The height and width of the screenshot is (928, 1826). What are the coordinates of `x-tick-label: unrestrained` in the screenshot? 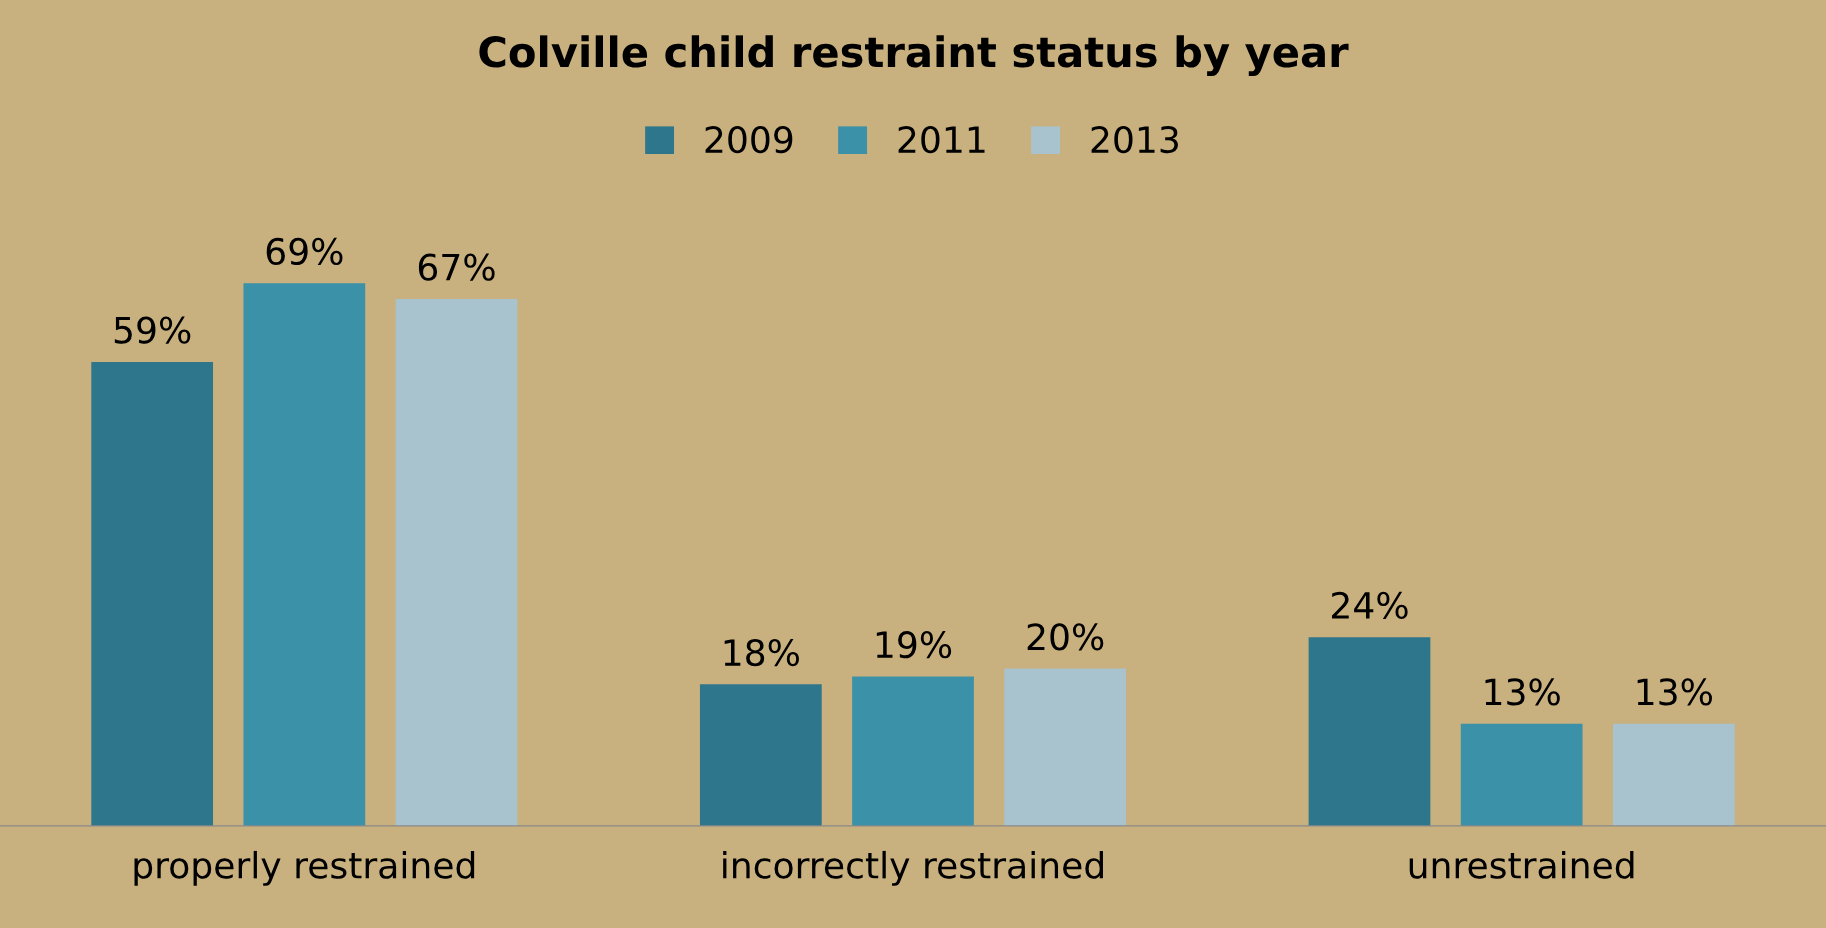 It's located at (1521, 864).